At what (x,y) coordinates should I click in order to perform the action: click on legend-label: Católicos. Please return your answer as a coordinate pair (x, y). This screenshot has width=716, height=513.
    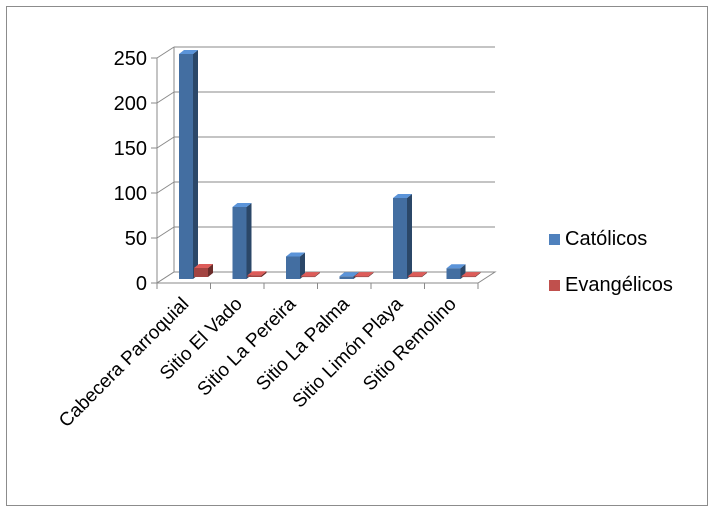
    Looking at the image, I should click on (606, 239).